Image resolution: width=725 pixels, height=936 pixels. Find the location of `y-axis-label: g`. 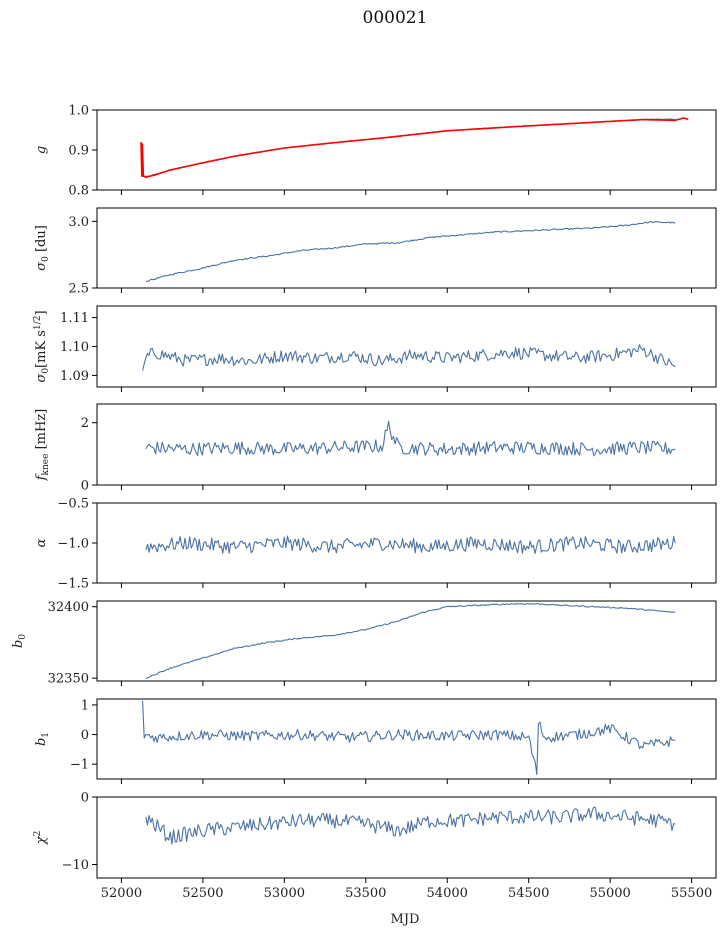

y-axis-label: g is located at coordinates (41, 150).